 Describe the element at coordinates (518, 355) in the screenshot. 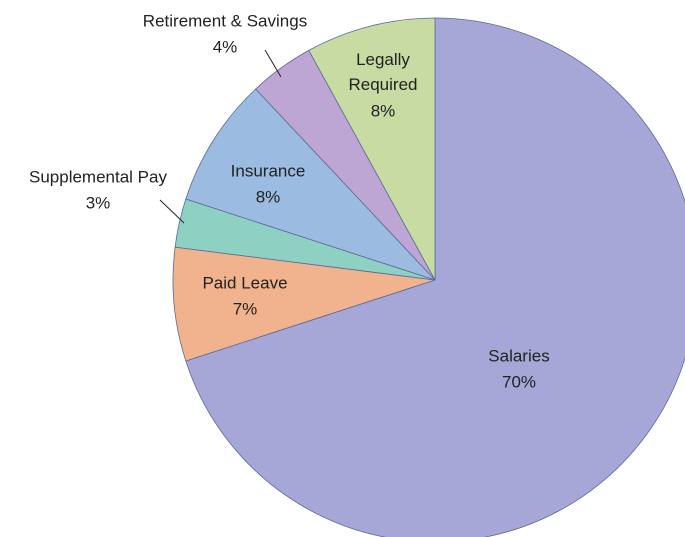

I see `slice-label: Salaries` at that location.